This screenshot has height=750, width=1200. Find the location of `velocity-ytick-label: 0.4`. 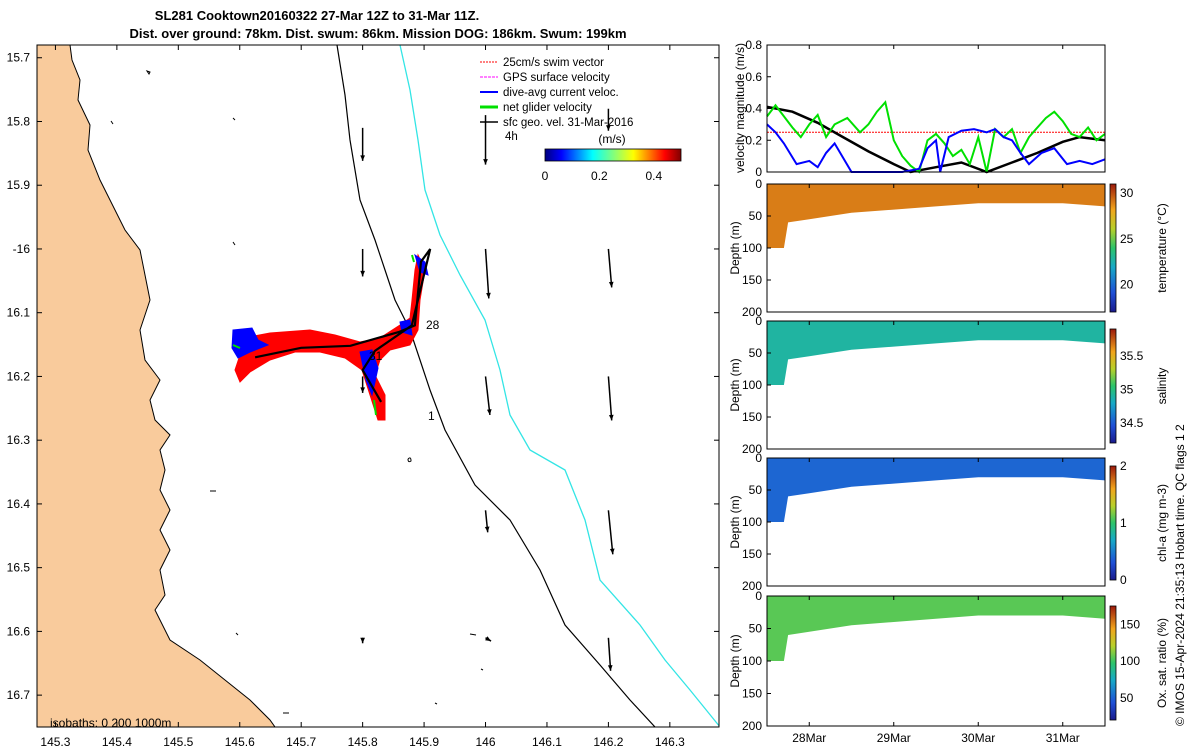

velocity-ytick-label: 0.4 is located at coordinates (753, 109).